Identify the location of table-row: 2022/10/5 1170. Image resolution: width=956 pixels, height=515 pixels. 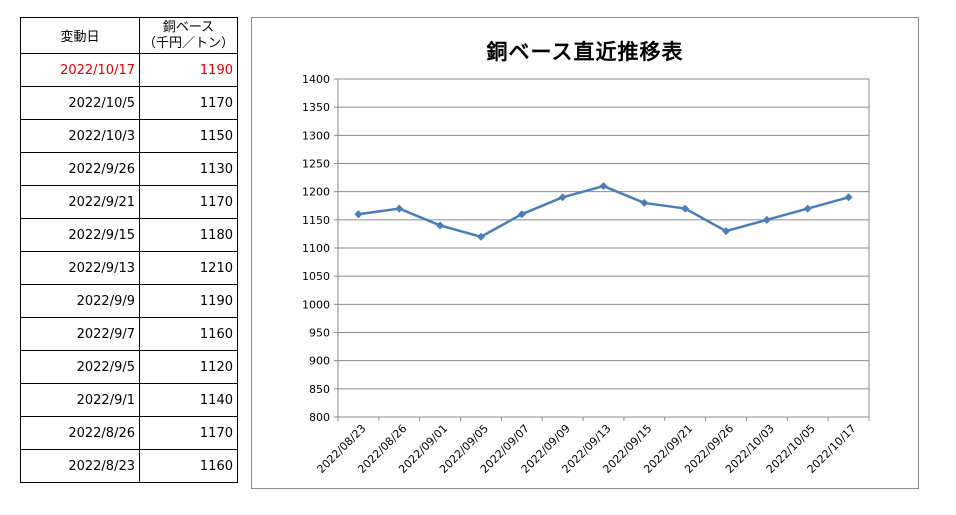
(129, 103).